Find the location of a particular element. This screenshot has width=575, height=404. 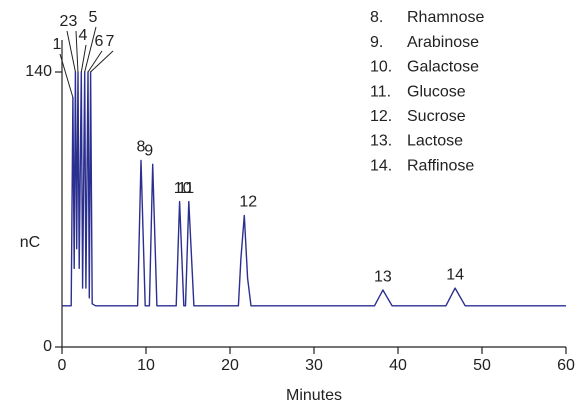

peak-label: 1 is located at coordinates (57, 44).